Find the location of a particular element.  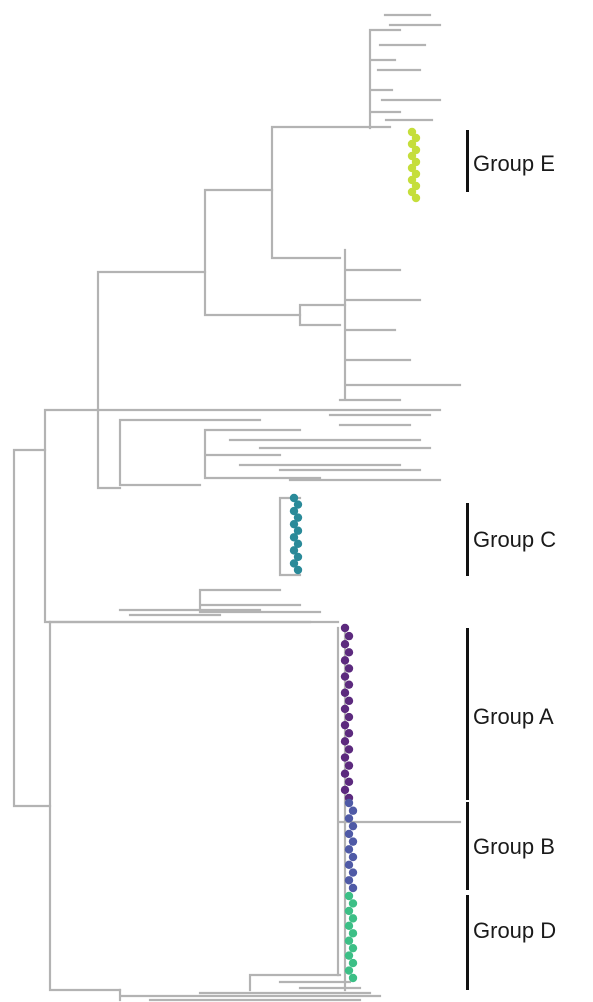

group-a-label: Group A is located at coordinates (513, 716).